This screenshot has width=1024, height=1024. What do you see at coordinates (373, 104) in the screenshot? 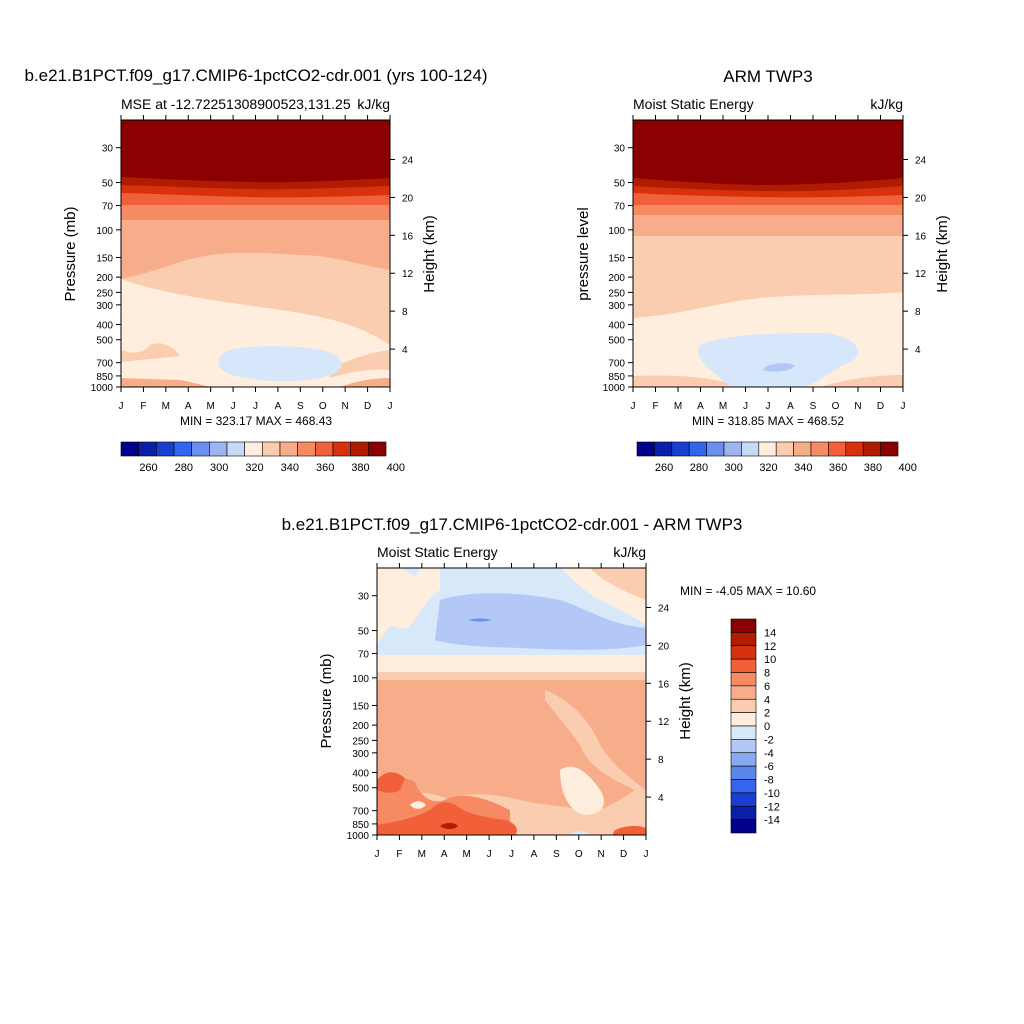
I see `panel-model-subtitle-right: kJ/kg` at bounding box center [373, 104].